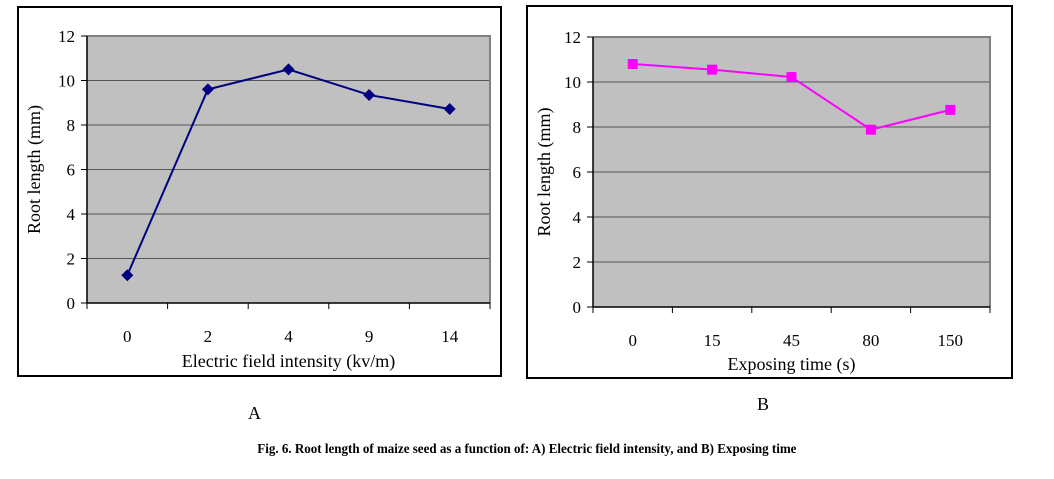  What do you see at coordinates (66, 81) in the screenshot?
I see `chart-a-y-tick-label: 10` at bounding box center [66, 81].